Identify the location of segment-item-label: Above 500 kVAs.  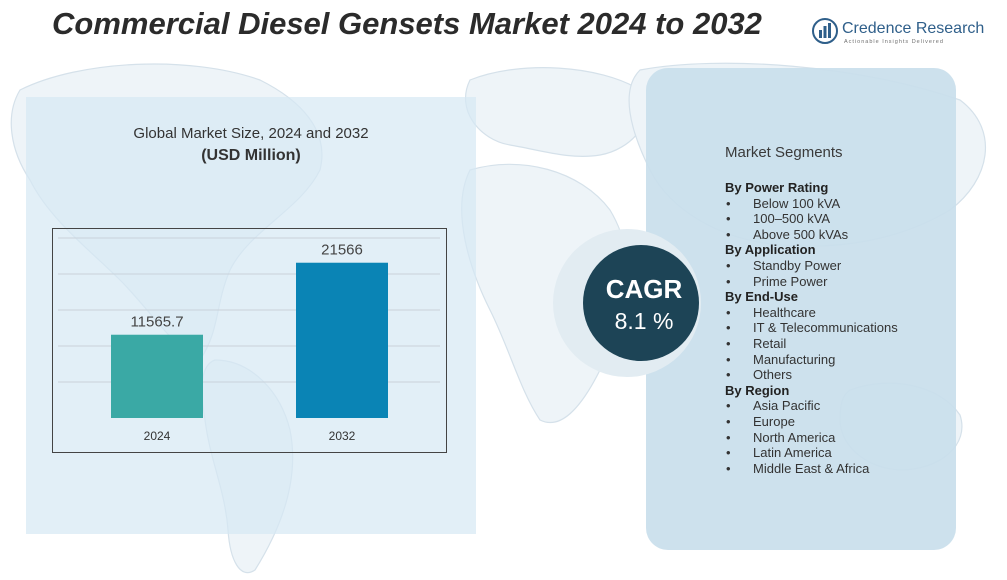
(801, 234).